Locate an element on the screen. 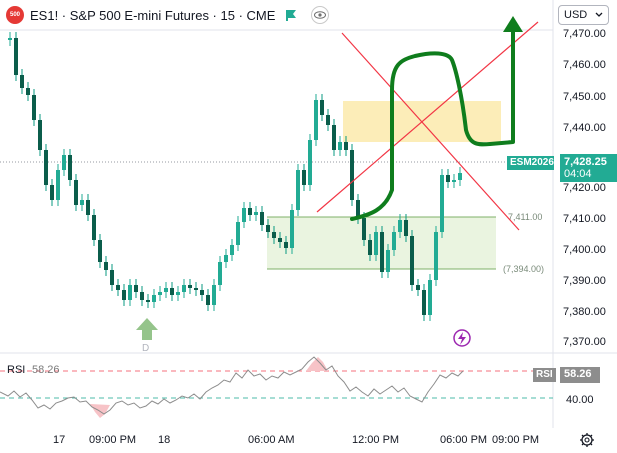 Image resolution: width=617 pixels, height=453 pixels. level-lower-label: (7,394.00) is located at coordinates (523, 269).